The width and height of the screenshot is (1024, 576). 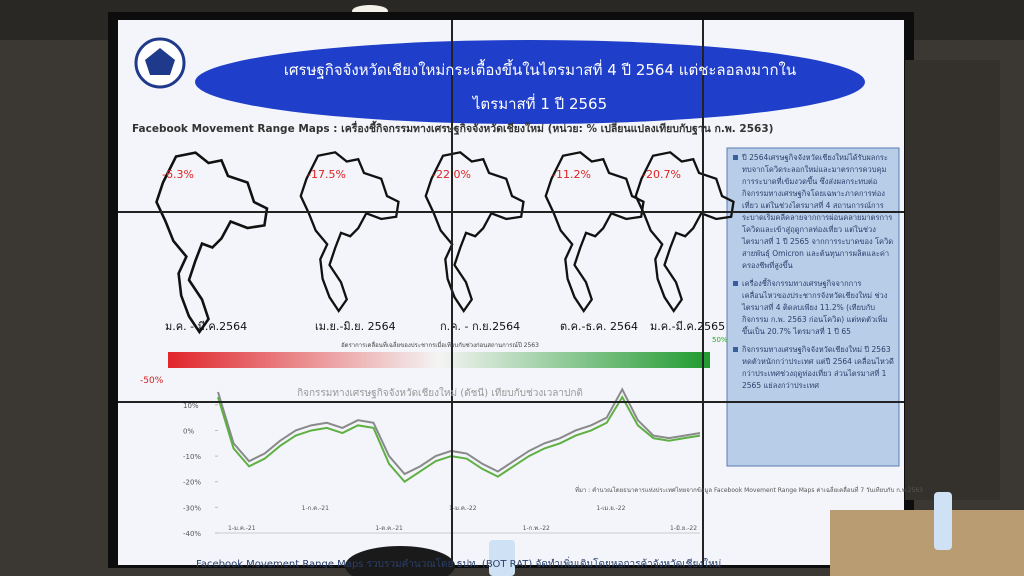 I want to click on y-tick-label: -20%, so click(x=192, y=483).